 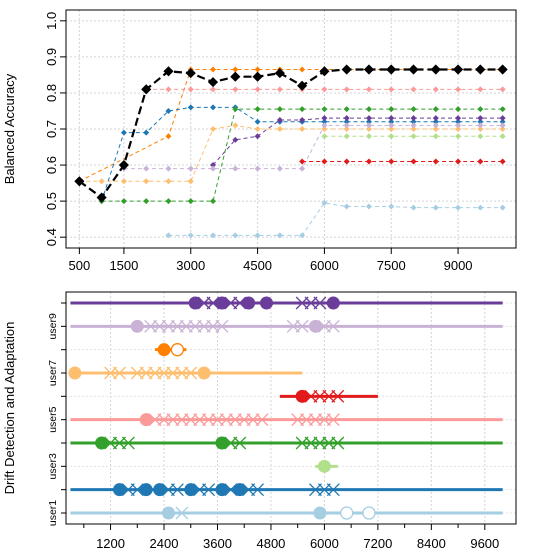 I want to click on x-tick-label: 7200, so click(x=377, y=543).